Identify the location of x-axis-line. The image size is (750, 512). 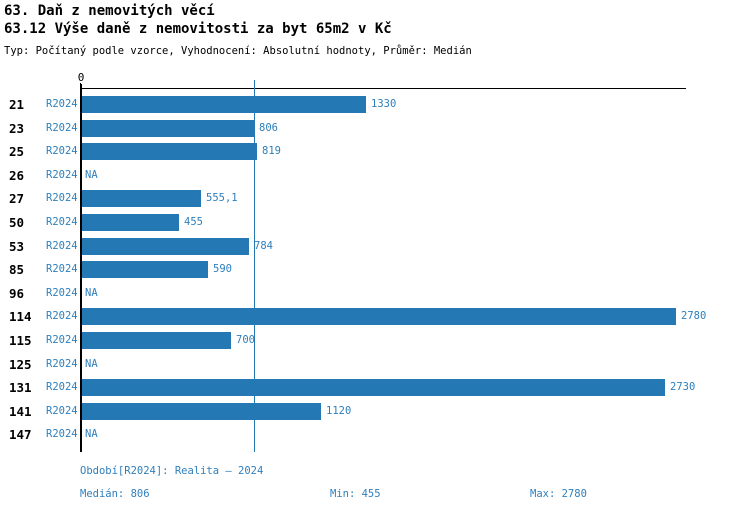
(383, 88).